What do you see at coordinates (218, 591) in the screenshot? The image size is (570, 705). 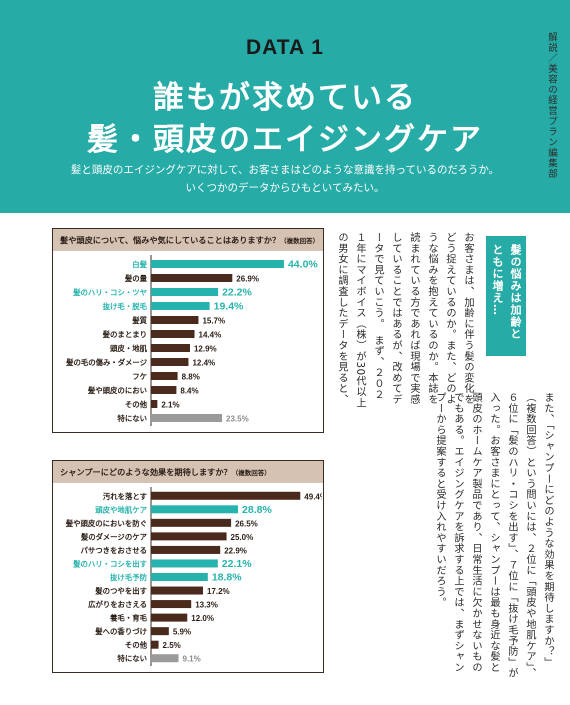 I see `data-label: 17.2%` at bounding box center [218, 591].